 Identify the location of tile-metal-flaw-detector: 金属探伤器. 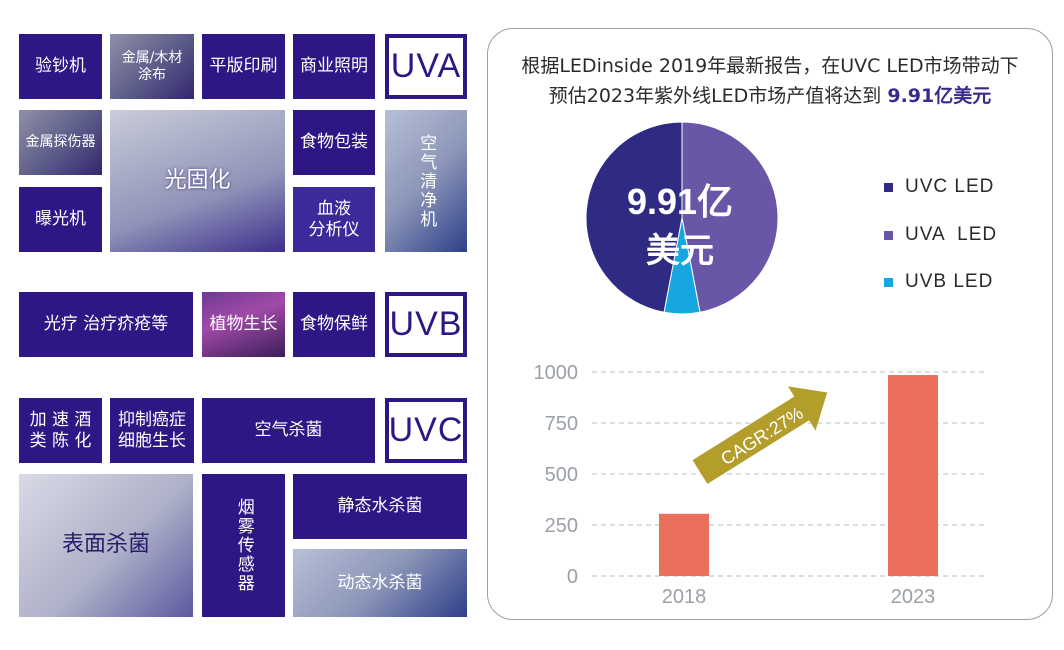
(60, 142).